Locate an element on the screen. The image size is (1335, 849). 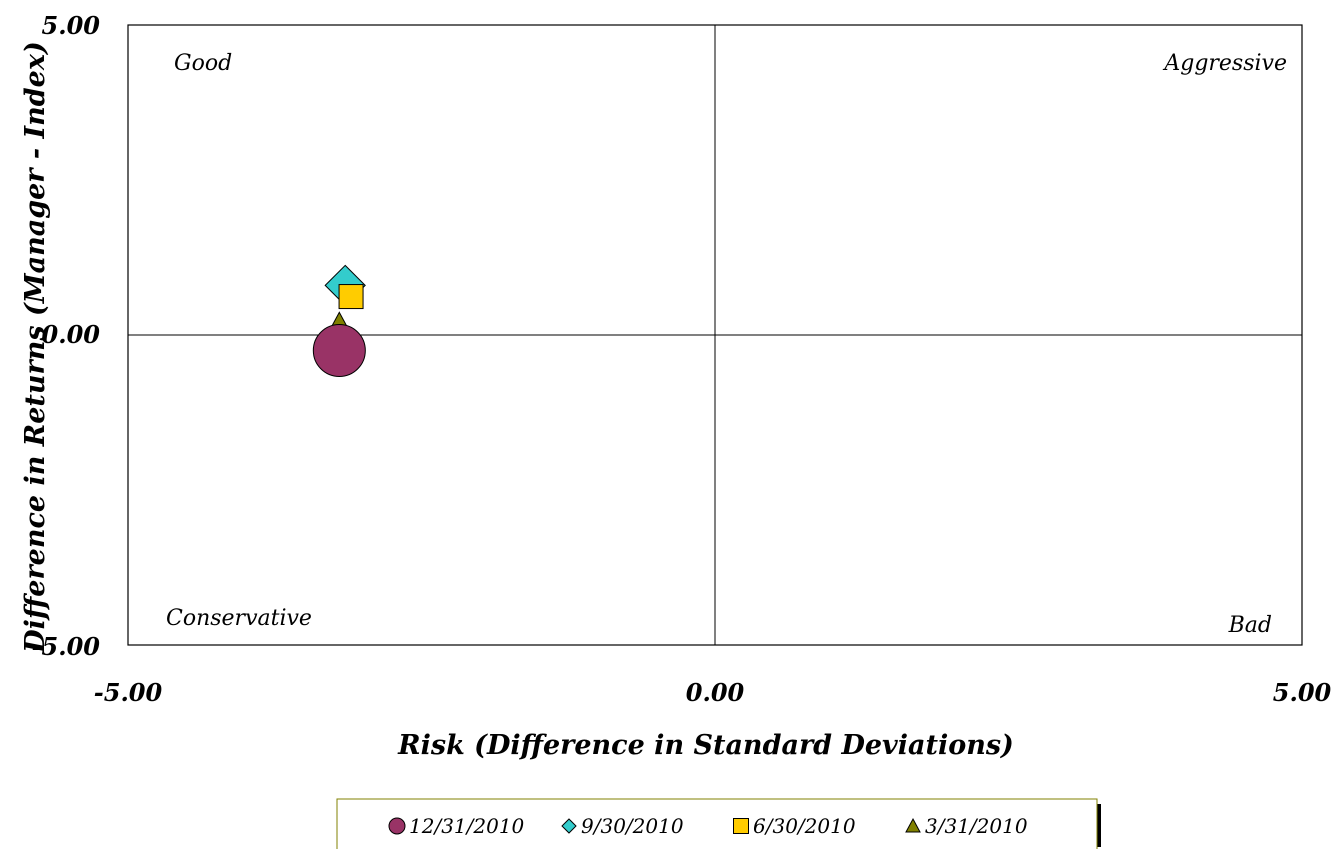
legend-marker-diamond is located at coordinates (569, 826).